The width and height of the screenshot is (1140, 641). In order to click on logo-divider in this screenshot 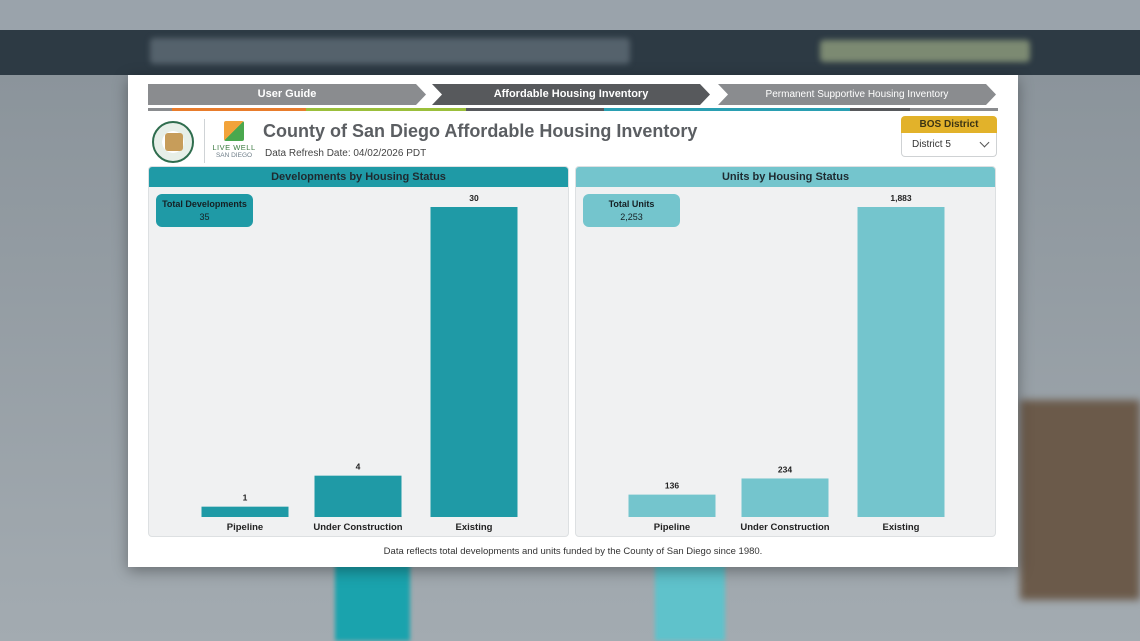, I will do `click(204, 141)`.